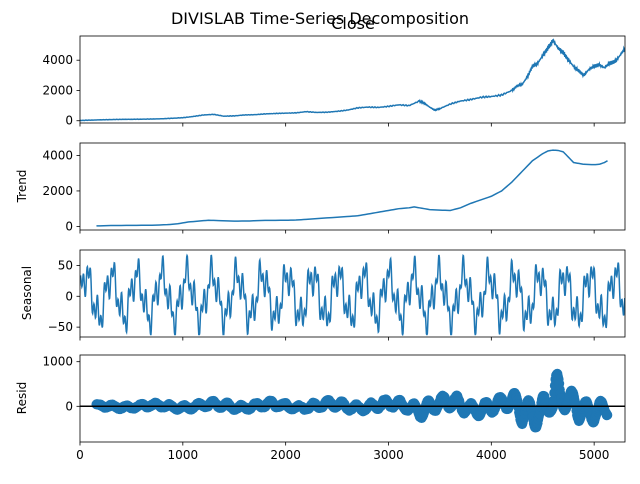 This screenshot has height=484, width=640. I want to click on seasonal-y-tick-label: 50, so click(65, 265).